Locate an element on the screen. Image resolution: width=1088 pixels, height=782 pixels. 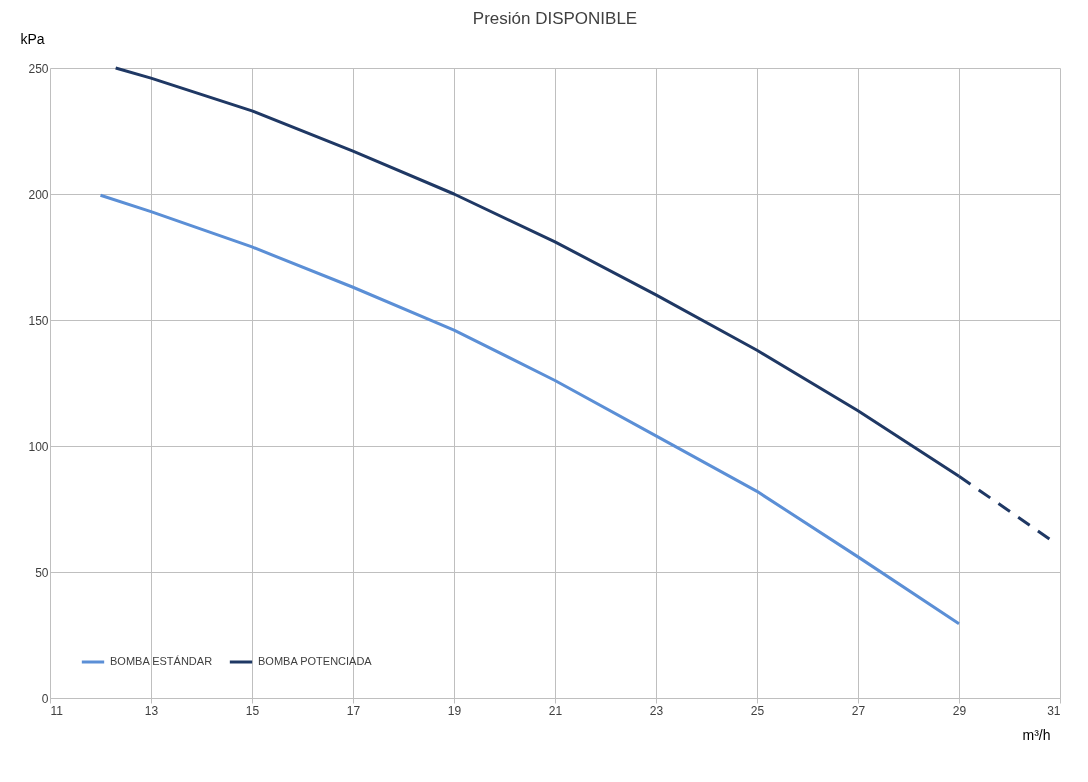
x-tick-label: 21 is located at coordinates (555, 710).